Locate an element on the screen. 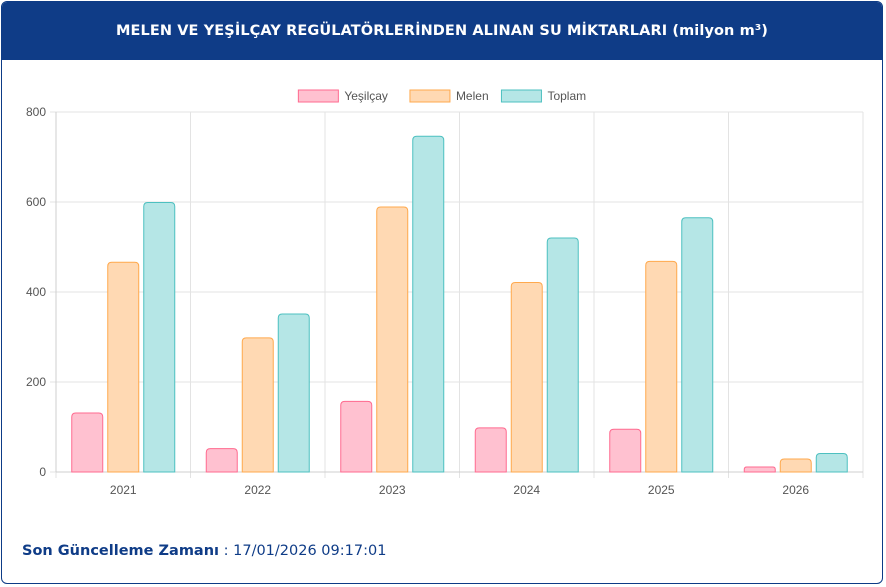  y-tick-label: 600 is located at coordinates (36, 202).